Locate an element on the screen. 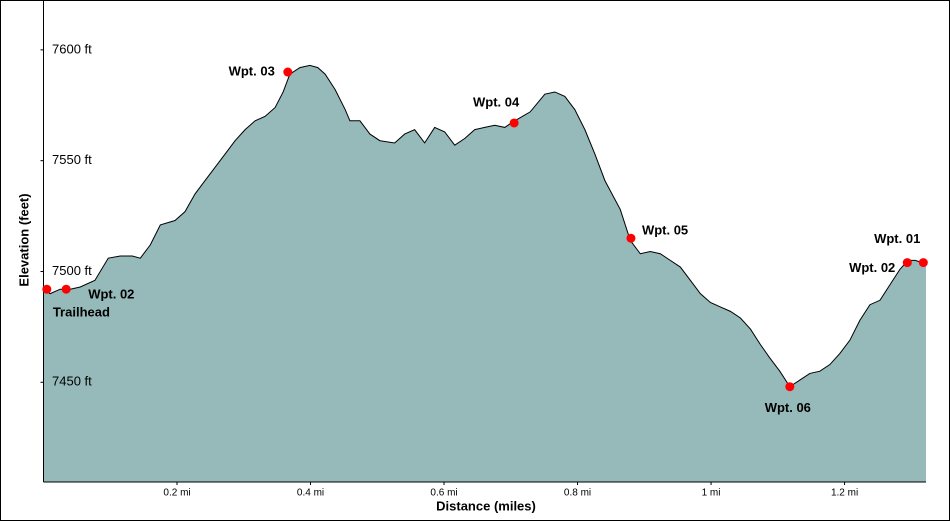 The height and width of the screenshot is (521, 950). x-tick-label: 0.6 mi is located at coordinates (443, 493).